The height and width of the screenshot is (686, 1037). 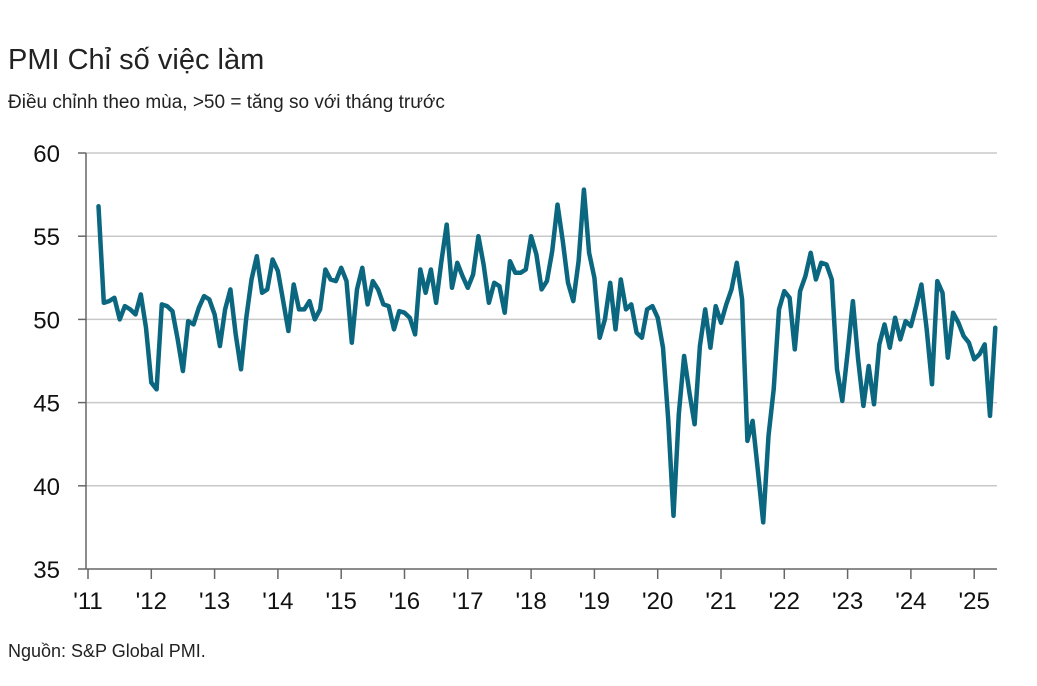 What do you see at coordinates (46, 570) in the screenshot?
I see `y-tick-label: 35` at bounding box center [46, 570].